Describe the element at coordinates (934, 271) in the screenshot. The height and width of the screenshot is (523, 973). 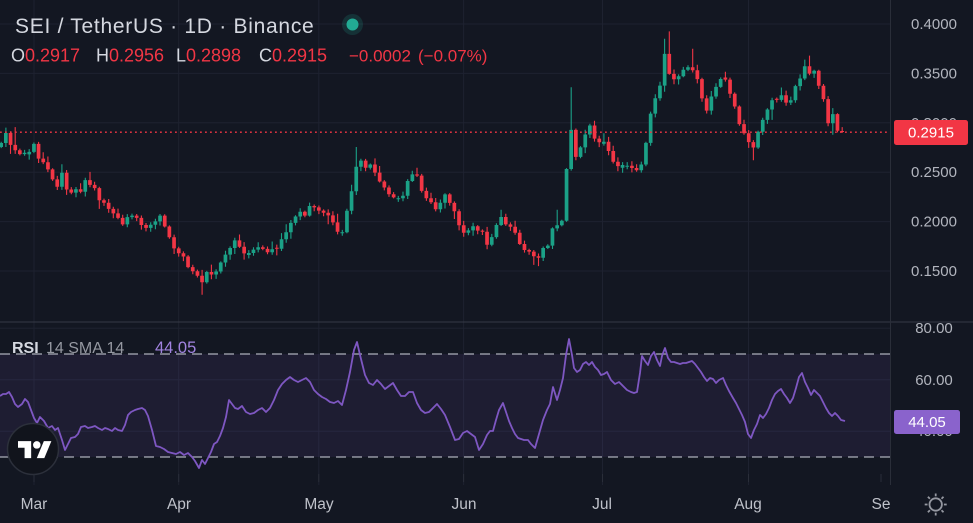
I see `svg-text: 0.1500` at that location.